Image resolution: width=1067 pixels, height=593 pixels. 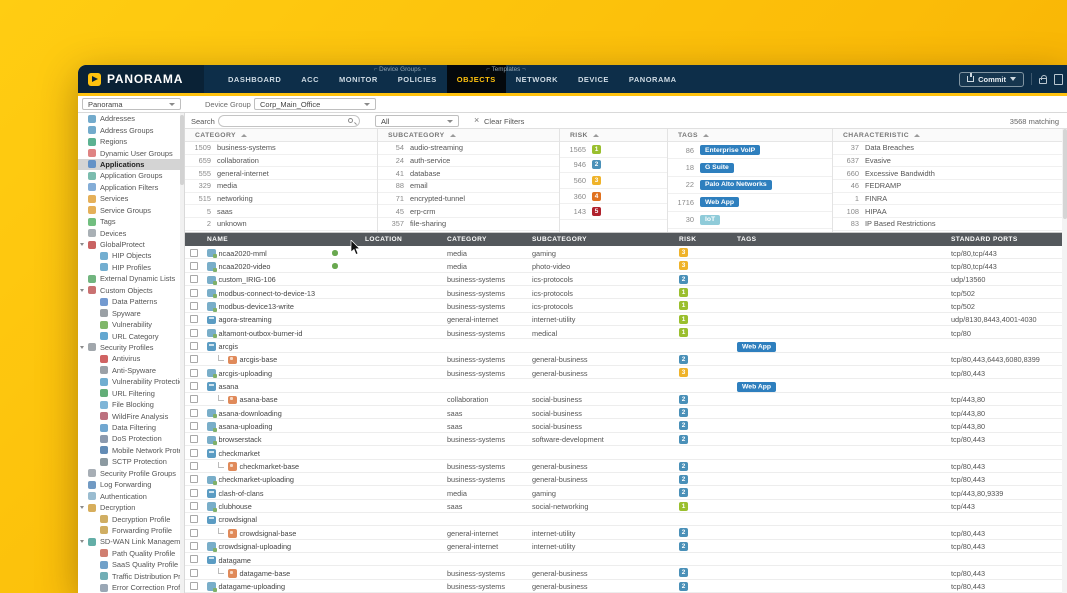 What do you see at coordinates (281, 148) in the screenshot?
I see `filter-row: 1509 business-systems` at bounding box center [281, 148].